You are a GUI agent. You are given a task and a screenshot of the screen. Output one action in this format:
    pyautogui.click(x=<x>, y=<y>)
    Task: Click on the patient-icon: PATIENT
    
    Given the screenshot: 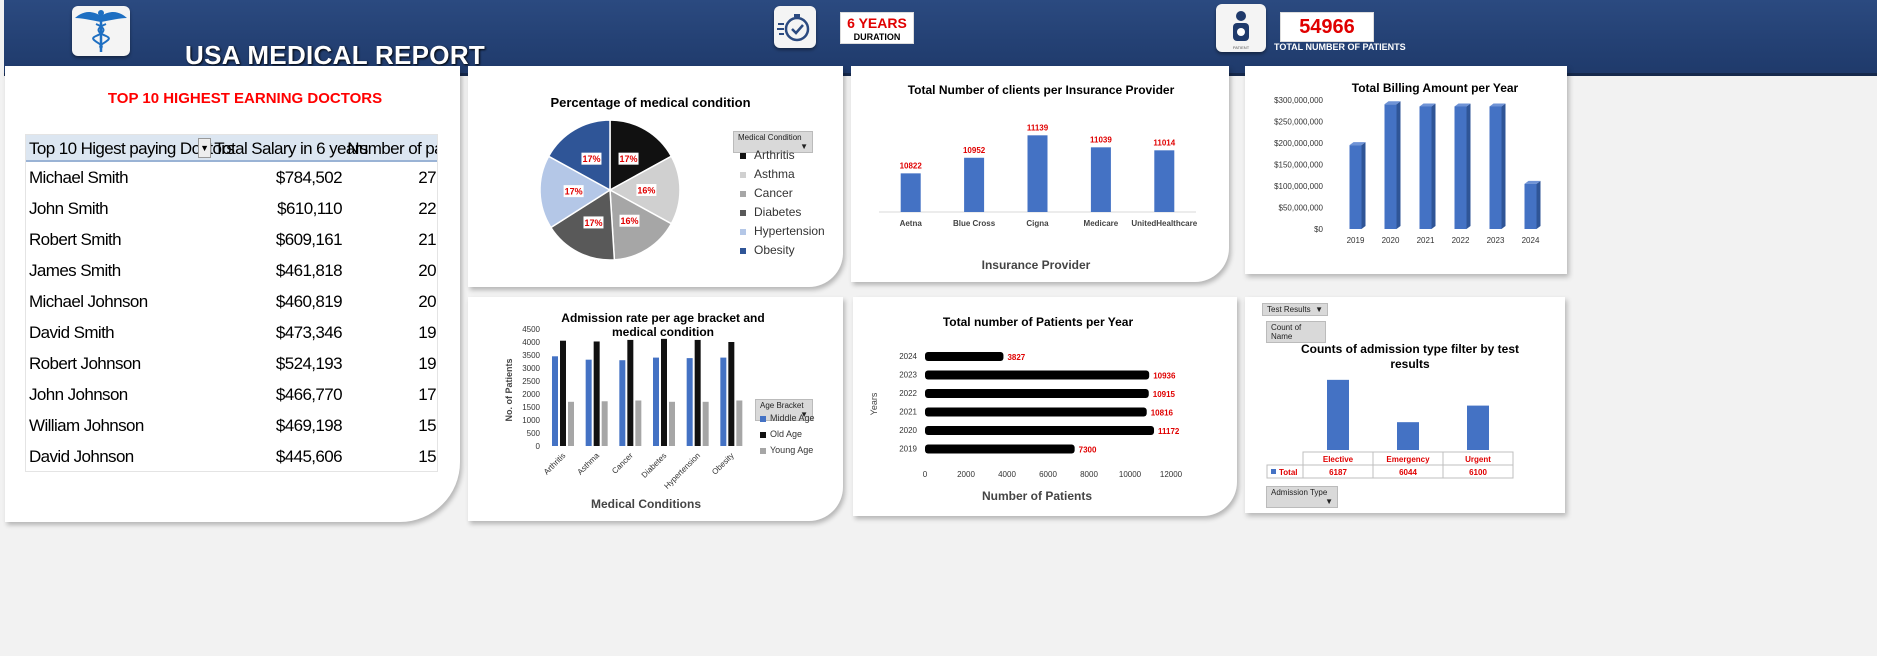 What is the action you would take?
    pyautogui.click(x=1241, y=28)
    